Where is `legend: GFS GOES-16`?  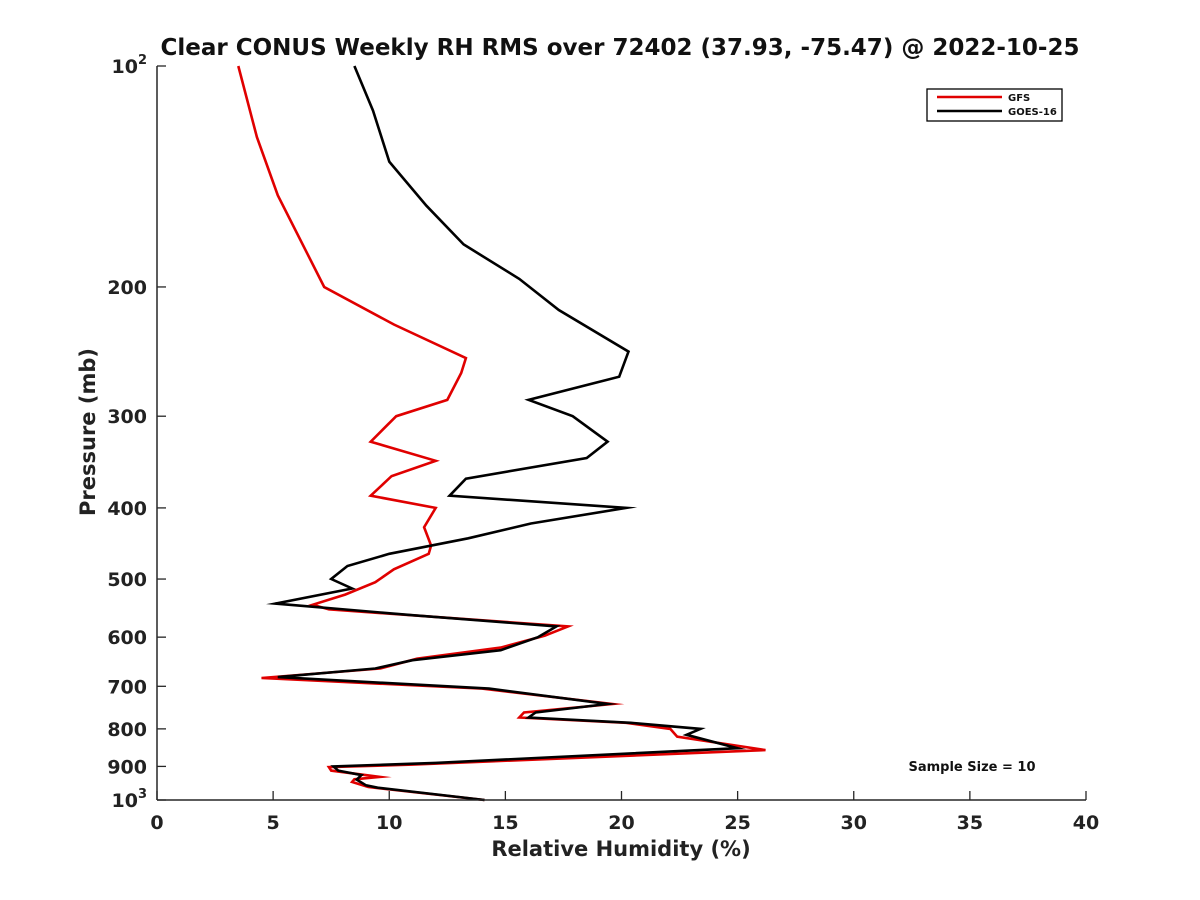
legend: GFS GOES-16 is located at coordinates (994, 105).